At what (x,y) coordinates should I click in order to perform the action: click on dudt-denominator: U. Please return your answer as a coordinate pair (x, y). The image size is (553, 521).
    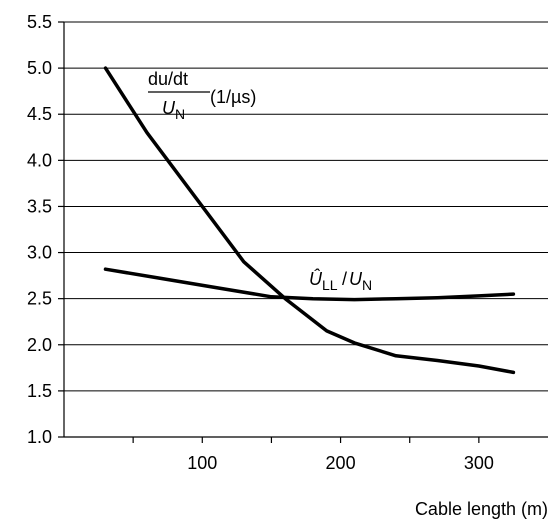
    Looking at the image, I should click on (169, 108).